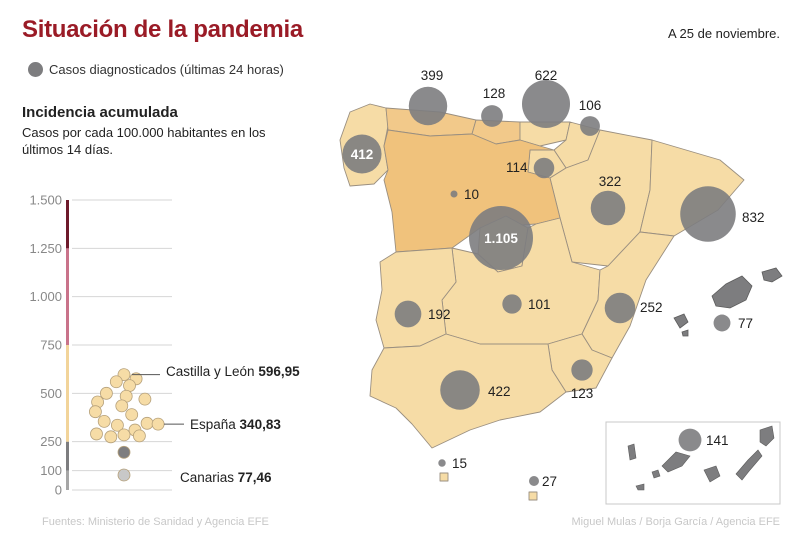 The width and height of the screenshot is (800, 544). Describe the element at coordinates (544, 168) in the screenshot. I see `bubble-la-rioja` at that location.